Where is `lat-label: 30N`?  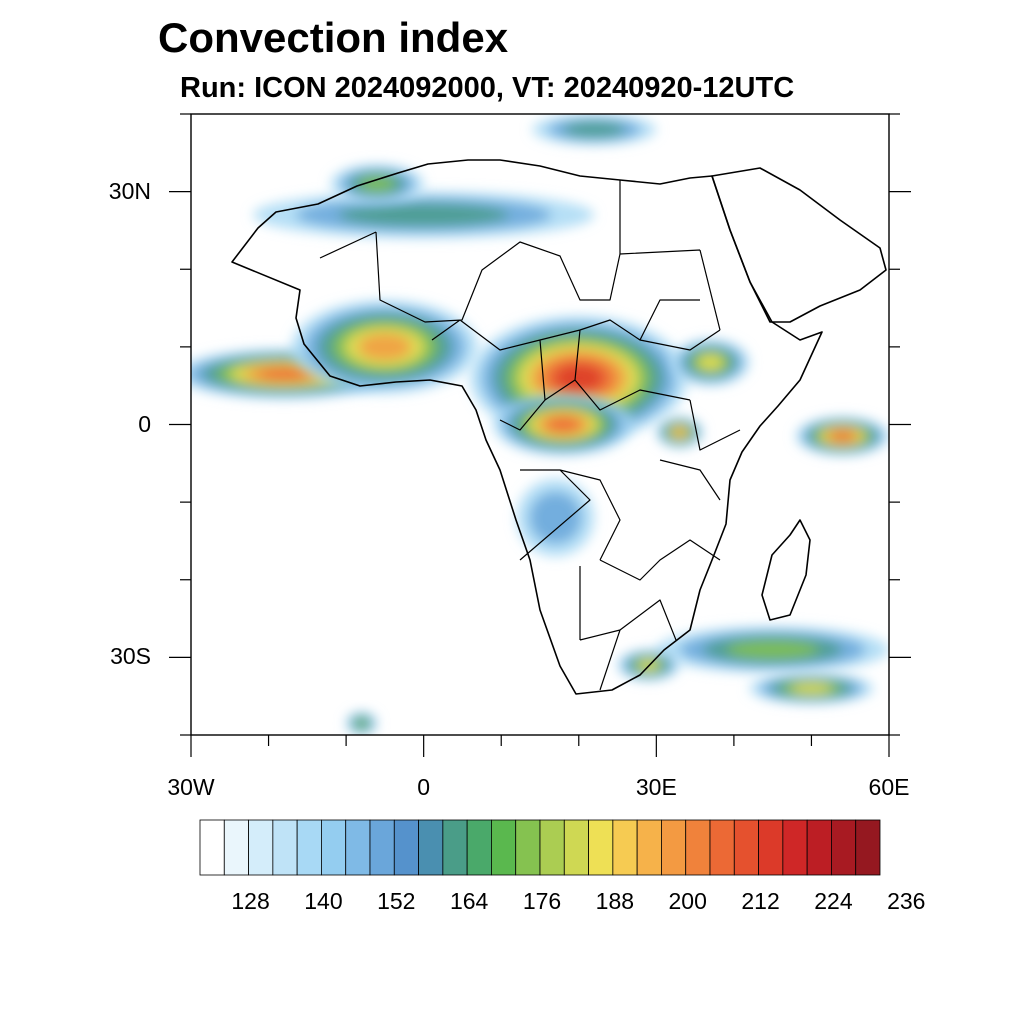 lat-label: 30N is located at coordinates (129, 190).